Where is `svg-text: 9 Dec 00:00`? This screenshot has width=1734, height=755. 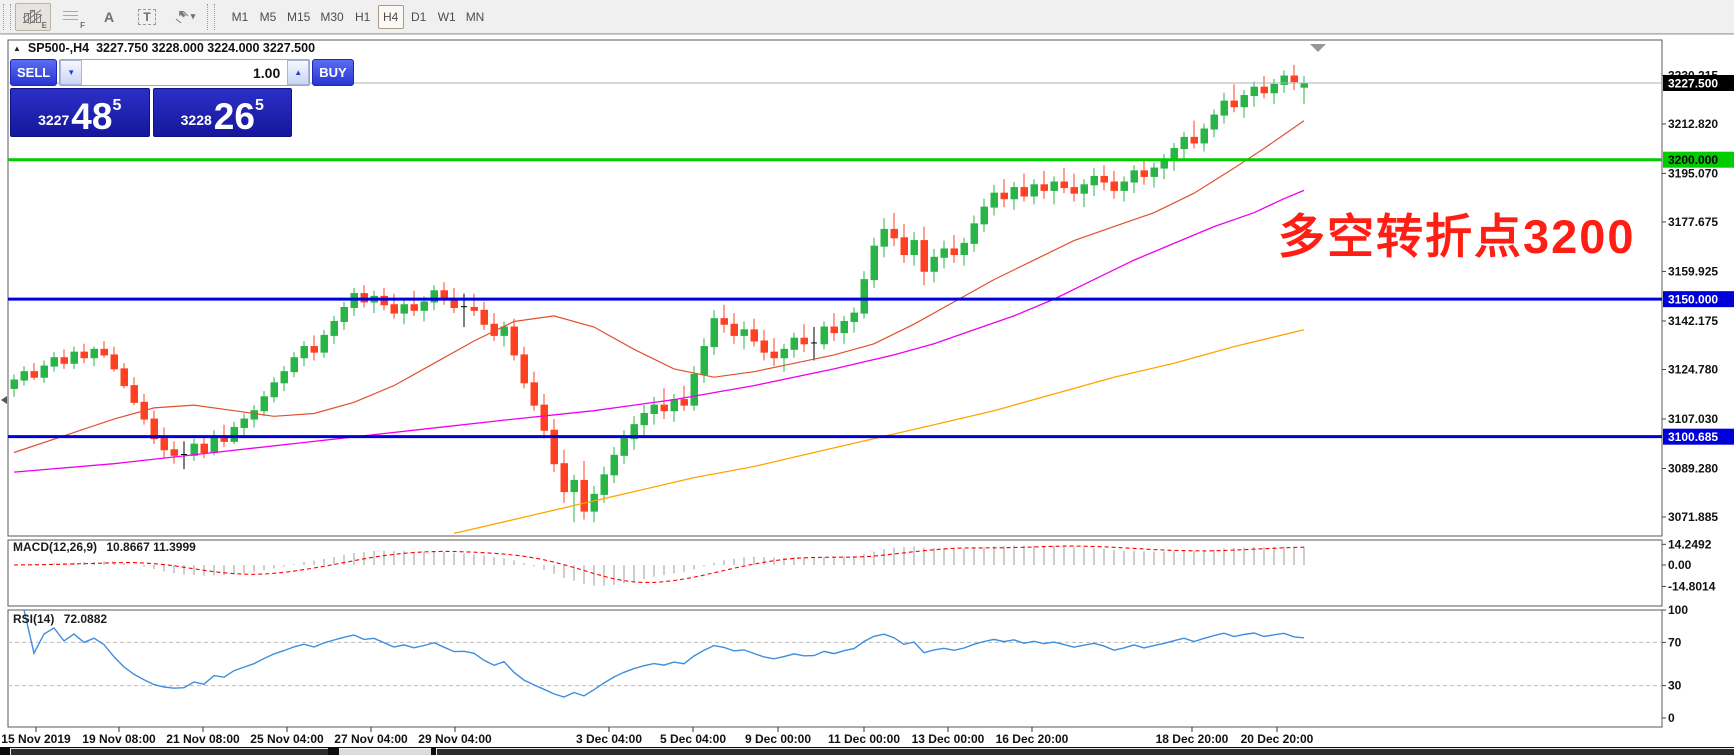
svg-text: 9 Dec 00:00 is located at coordinates (778, 739).